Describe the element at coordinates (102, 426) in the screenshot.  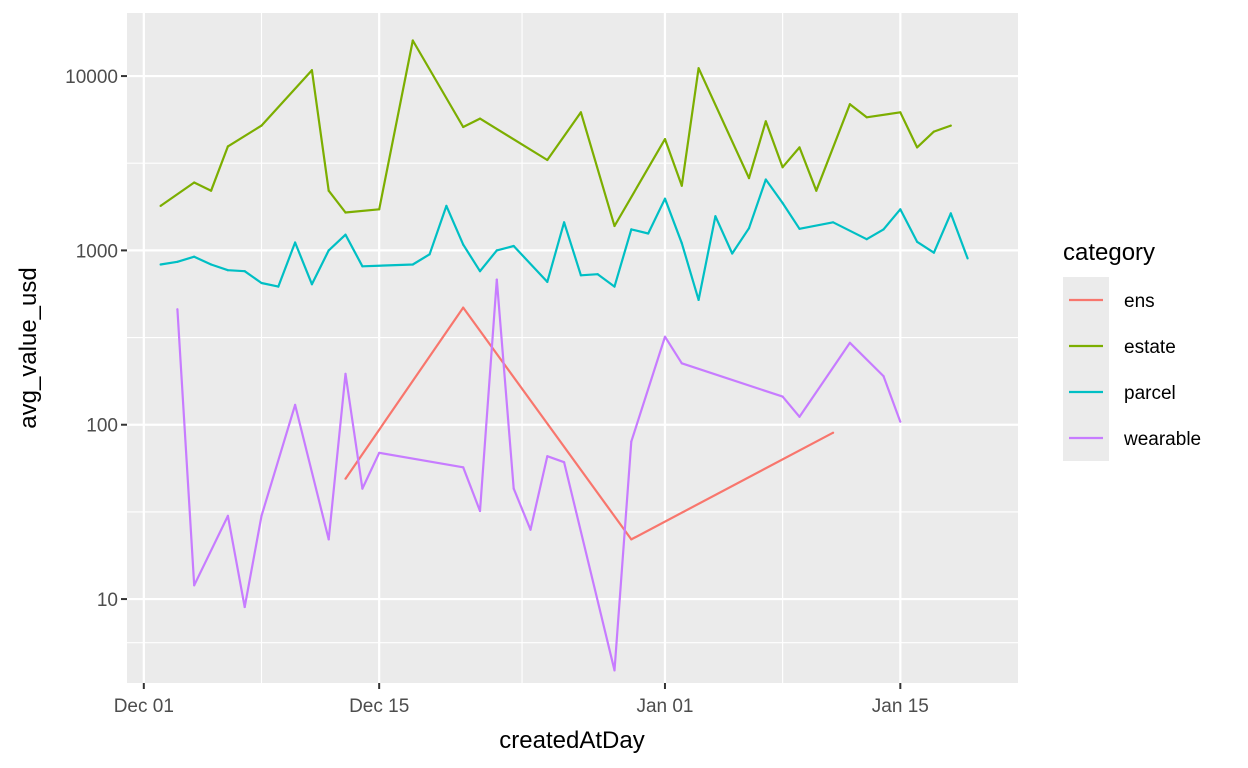
I see `y-tick-label: 100` at that location.